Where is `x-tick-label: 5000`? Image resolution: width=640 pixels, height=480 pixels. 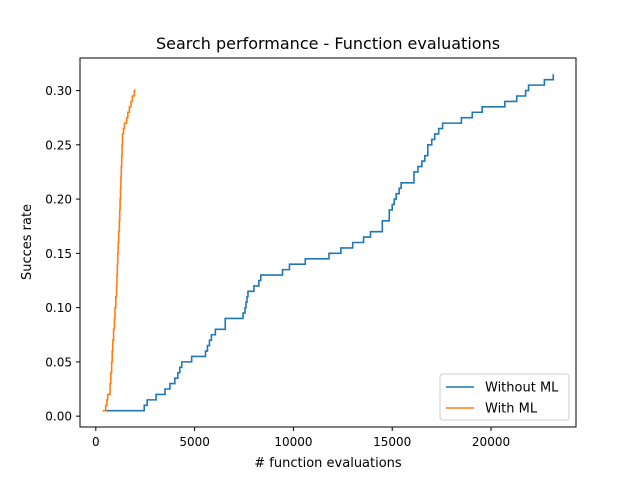 x-tick-label: 5000 is located at coordinates (194, 442).